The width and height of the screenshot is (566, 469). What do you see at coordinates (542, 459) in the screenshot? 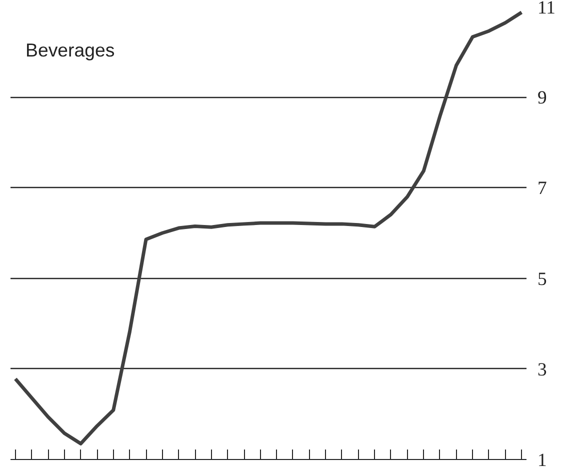
I see `y-tick-label: 1` at bounding box center [542, 459].